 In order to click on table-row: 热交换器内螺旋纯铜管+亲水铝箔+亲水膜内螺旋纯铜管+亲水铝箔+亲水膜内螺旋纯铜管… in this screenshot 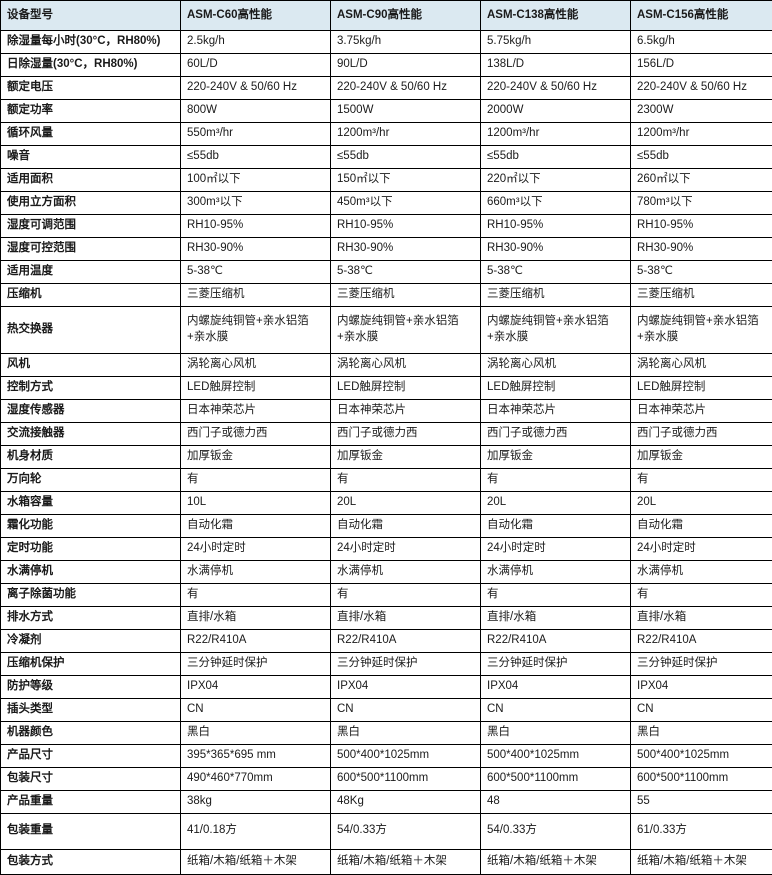, I will do `click(386, 330)`.